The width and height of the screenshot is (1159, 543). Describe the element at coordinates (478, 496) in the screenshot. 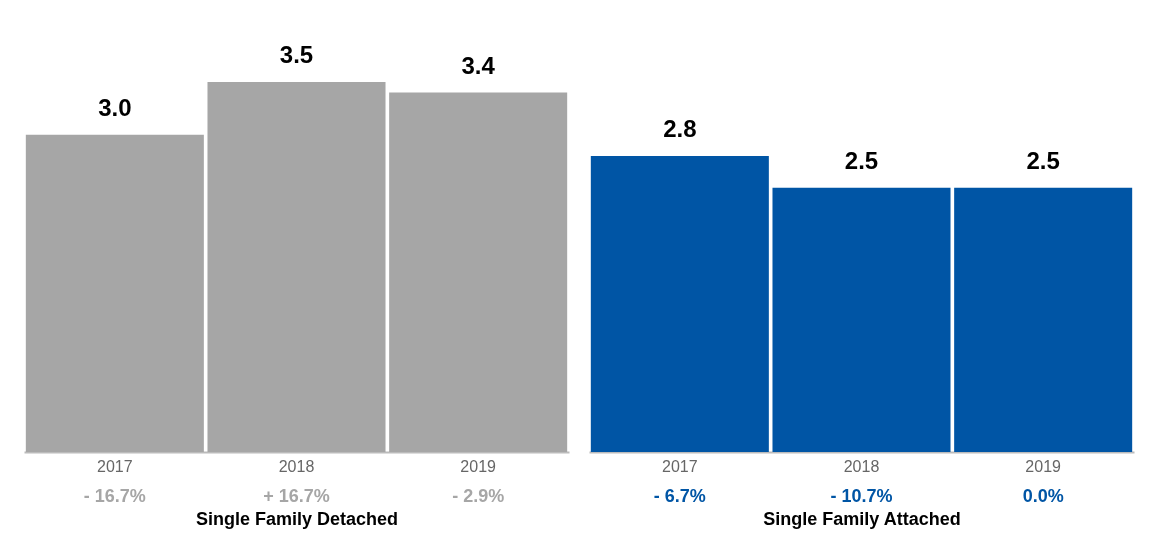

I see `text: - 2.9%` at that location.